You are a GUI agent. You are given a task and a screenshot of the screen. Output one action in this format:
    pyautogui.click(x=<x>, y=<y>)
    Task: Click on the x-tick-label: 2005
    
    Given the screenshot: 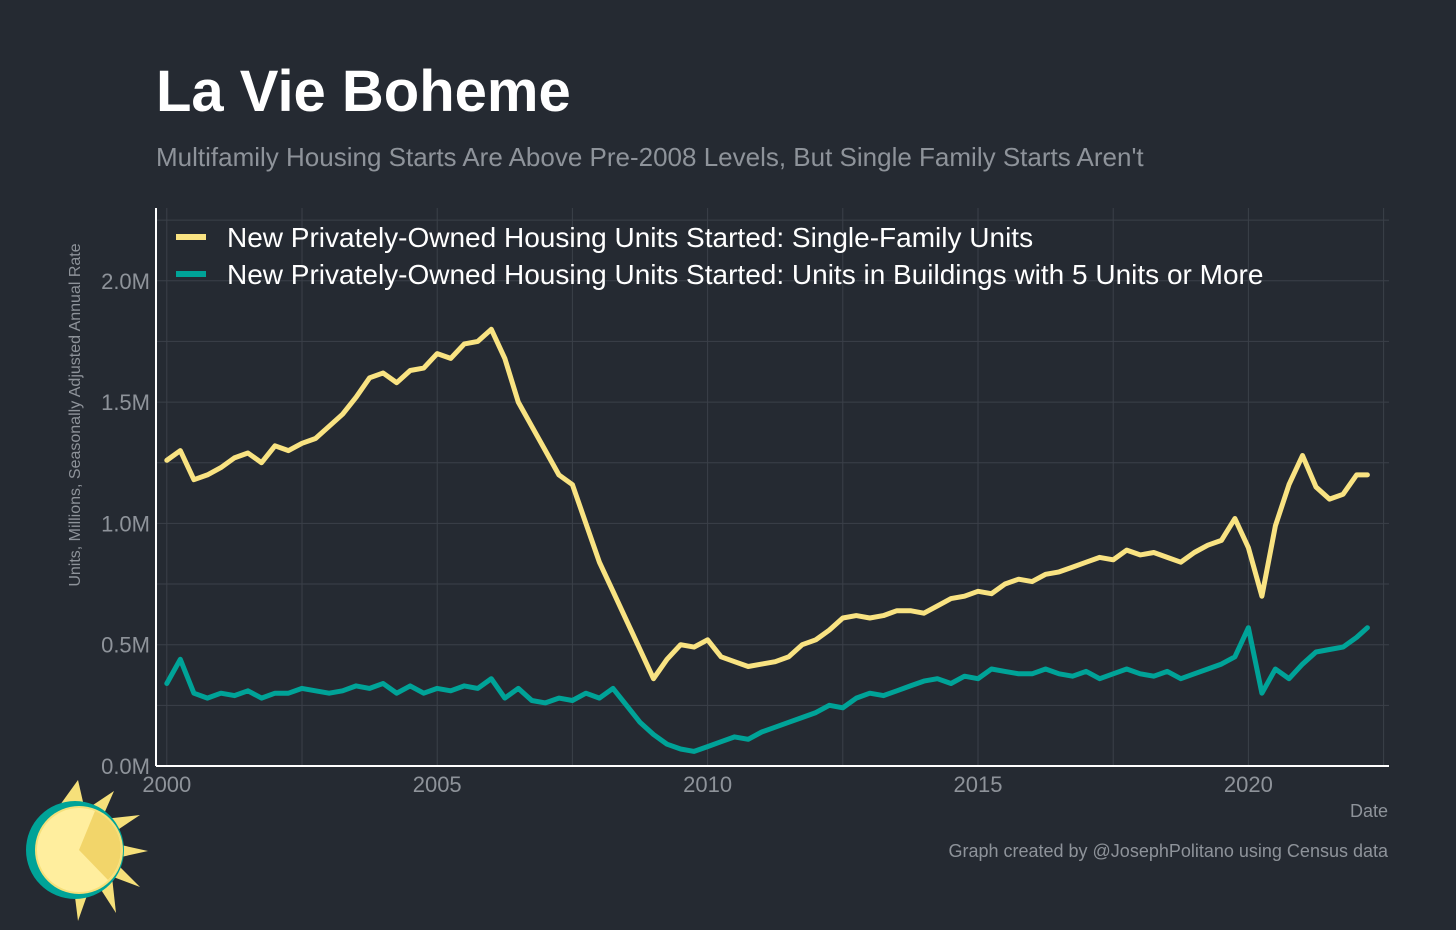 What is the action you would take?
    pyautogui.click(x=437, y=784)
    